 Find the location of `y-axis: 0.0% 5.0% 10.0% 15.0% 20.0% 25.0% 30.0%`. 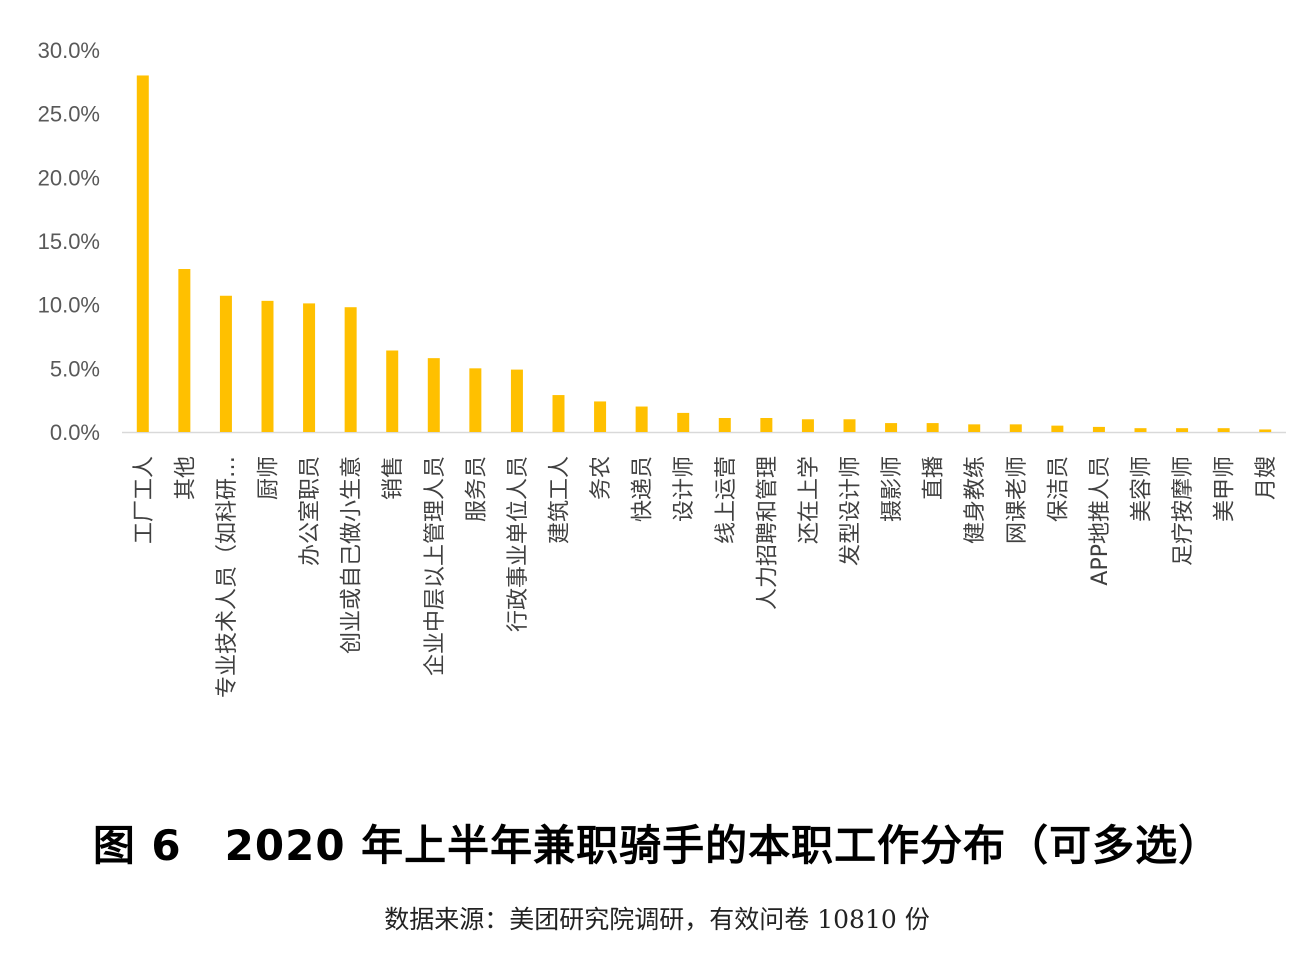

y-axis: 0.0% 5.0% 10.0% 15.0% 20.0% 25.0% 30.0% is located at coordinates (69, 241).